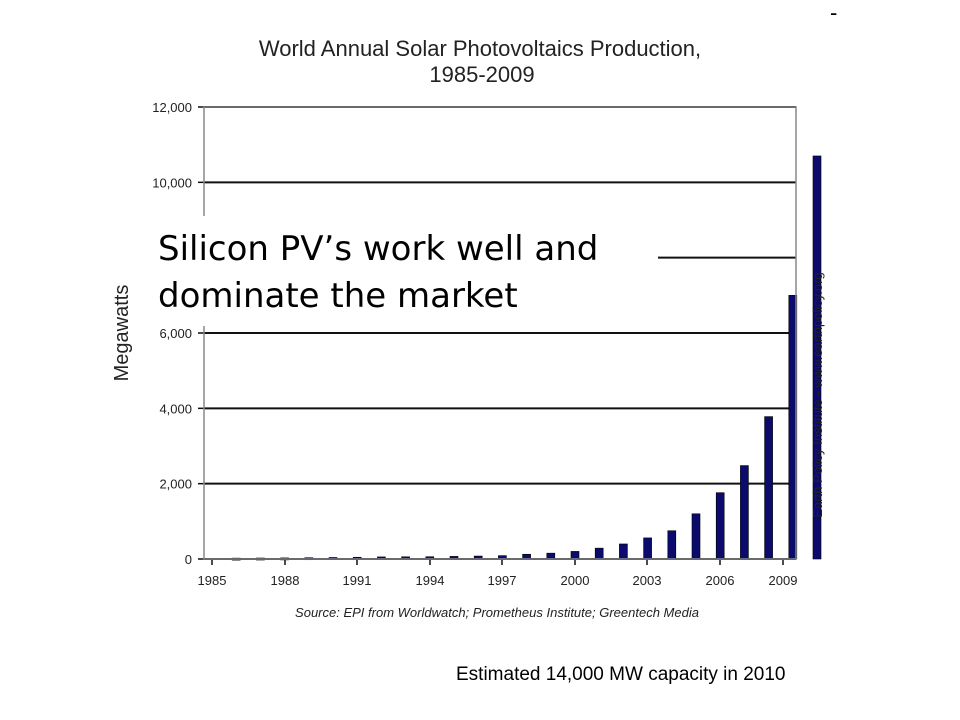  What do you see at coordinates (720, 580) in the screenshot?
I see `x-tick-label: 2006` at bounding box center [720, 580].